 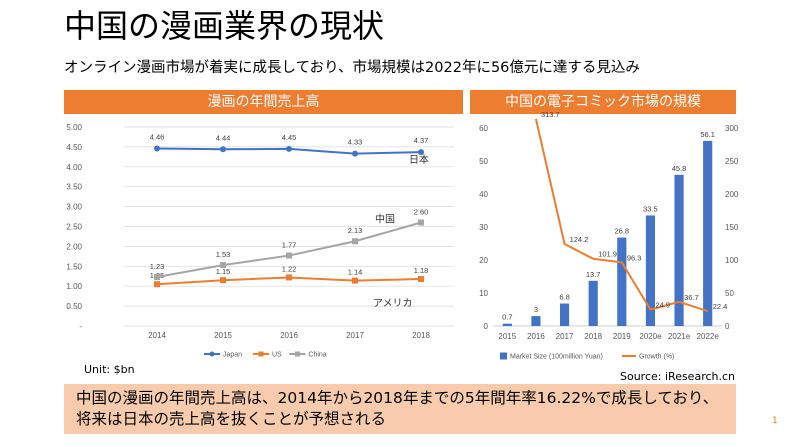 What do you see at coordinates (621, 215) in the screenshot?
I see `growth-line` at bounding box center [621, 215].